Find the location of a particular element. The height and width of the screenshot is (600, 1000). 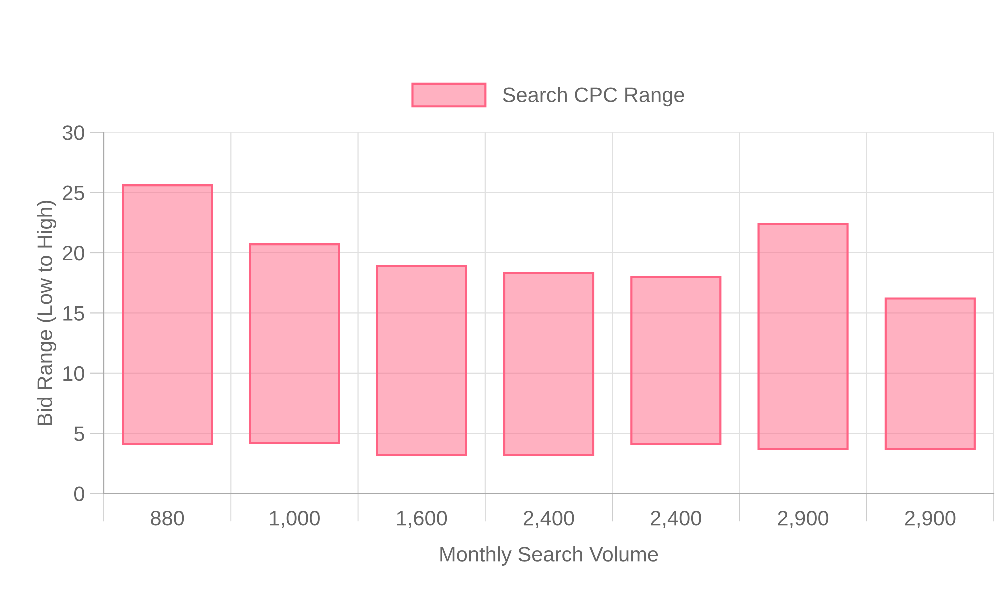

x-tick-label: 1,000 is located at coordinates (295, 519).